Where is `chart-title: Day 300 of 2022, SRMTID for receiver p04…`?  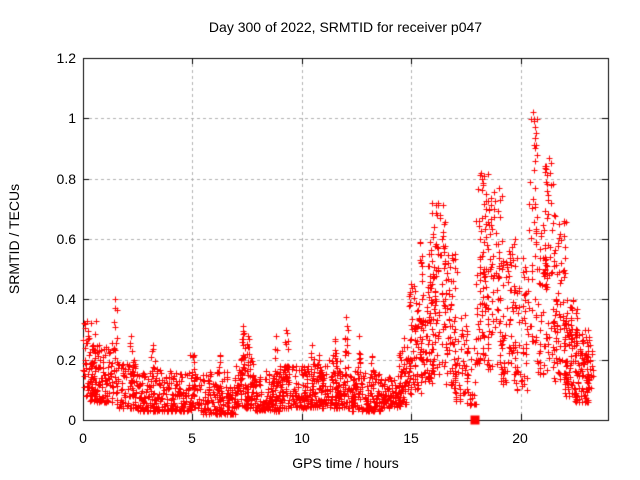 chart-title: Day 300 of 2022, SRMTID for receiver p04… is located at coordinates (345, 27).